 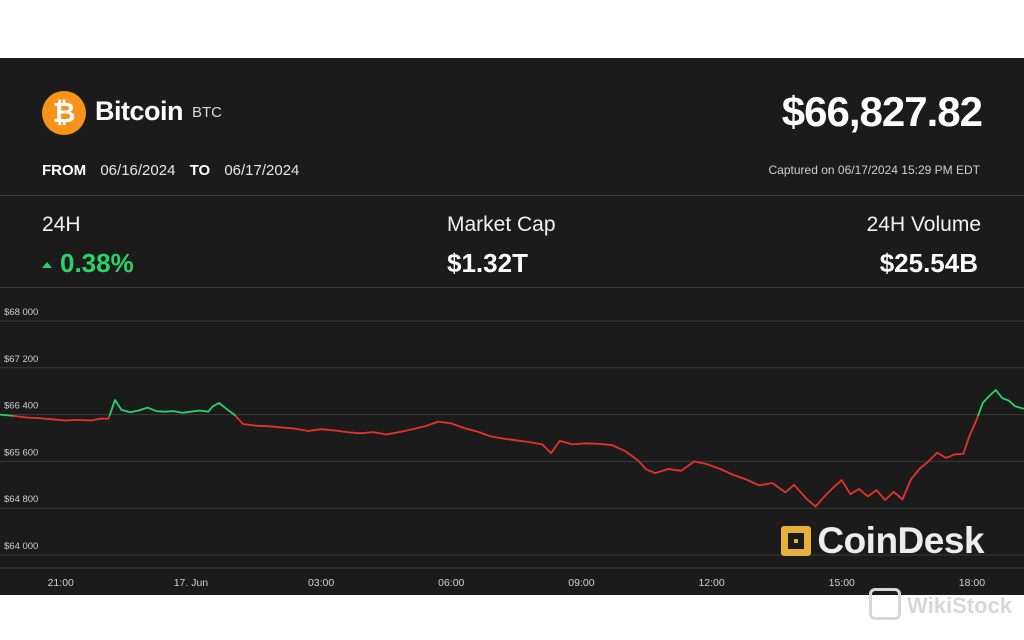 I want to click on x-tick-label: 21:00, so click(x=61, y=583).